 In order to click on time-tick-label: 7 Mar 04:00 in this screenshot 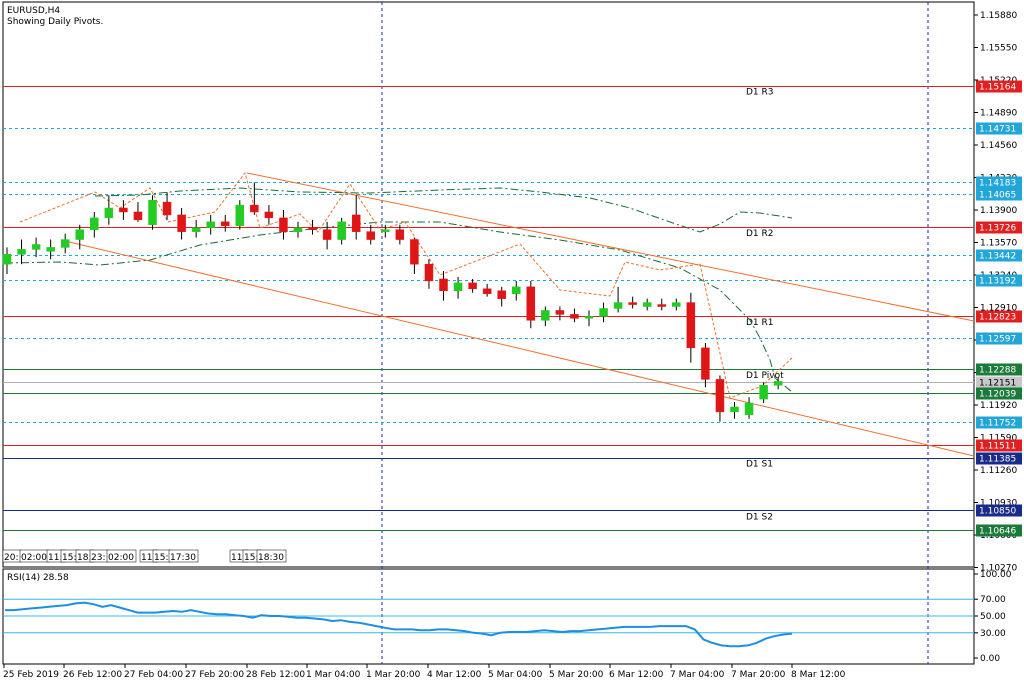, I will do `click(697, 675)`.